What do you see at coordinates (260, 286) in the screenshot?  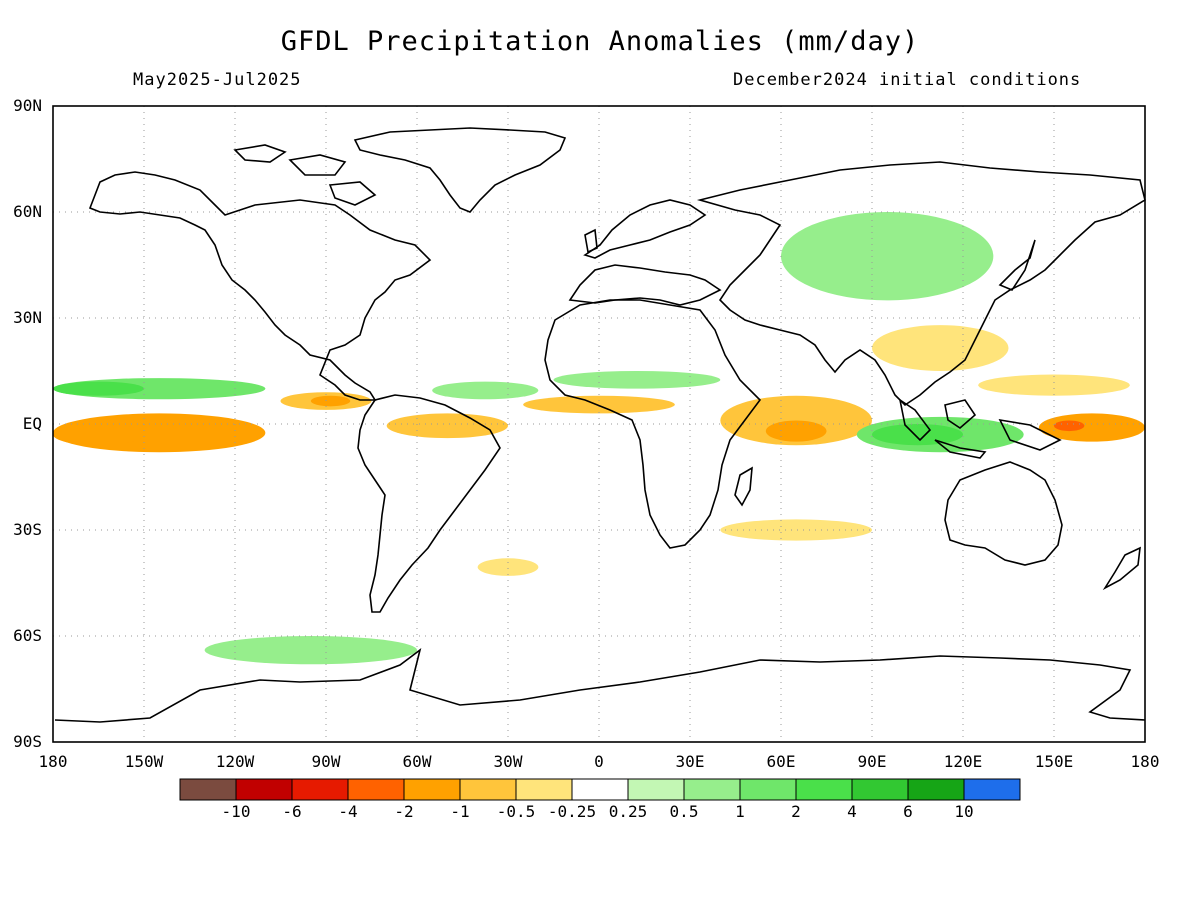 I see `north-america-coast` at bounding box center [260, 286].